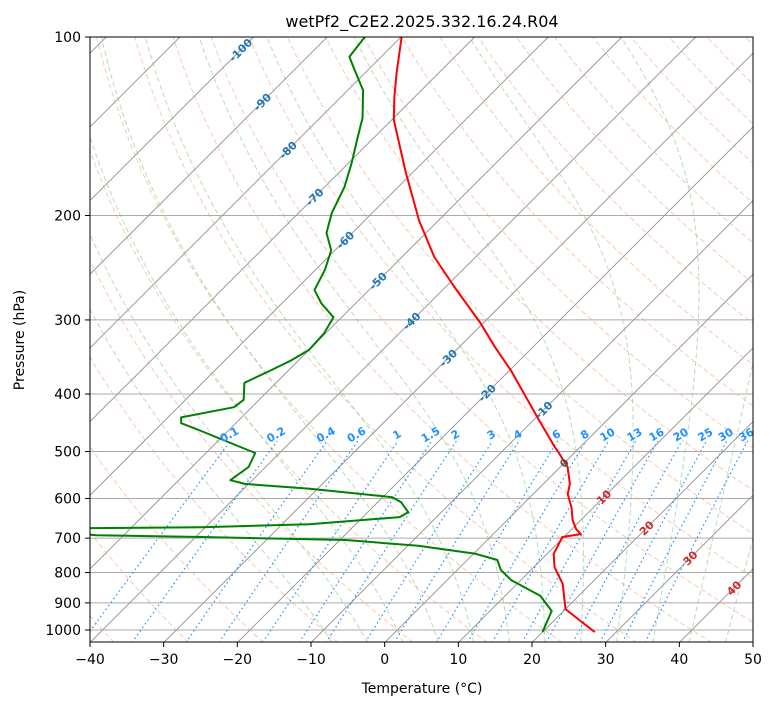 This screenshot has height=708, width=775. Describe the element at coordinates (67, 217) in the screenshot. I see `y-tick-label: 200` at that location.